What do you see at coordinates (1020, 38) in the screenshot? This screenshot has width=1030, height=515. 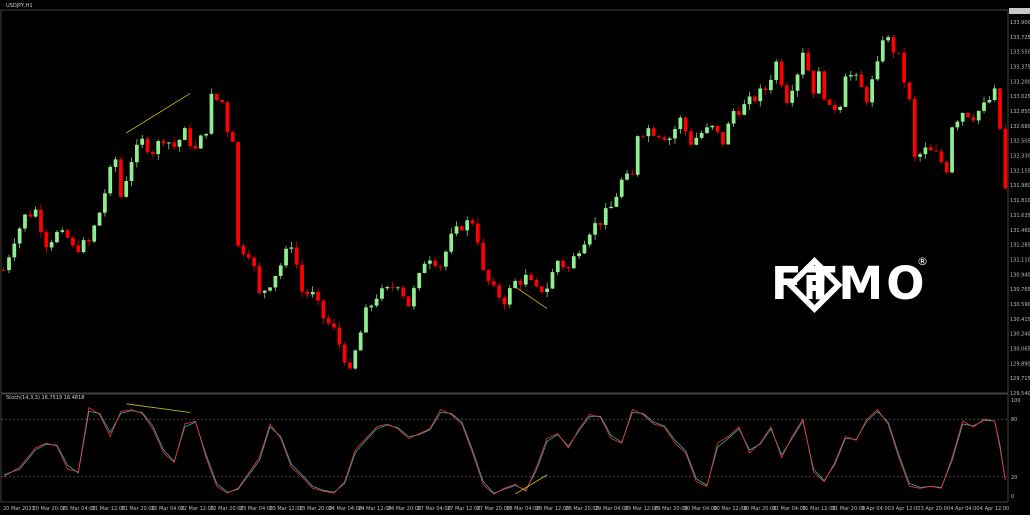 I see `price-tick-label: 133.725` at bounding box center [1020, 38].